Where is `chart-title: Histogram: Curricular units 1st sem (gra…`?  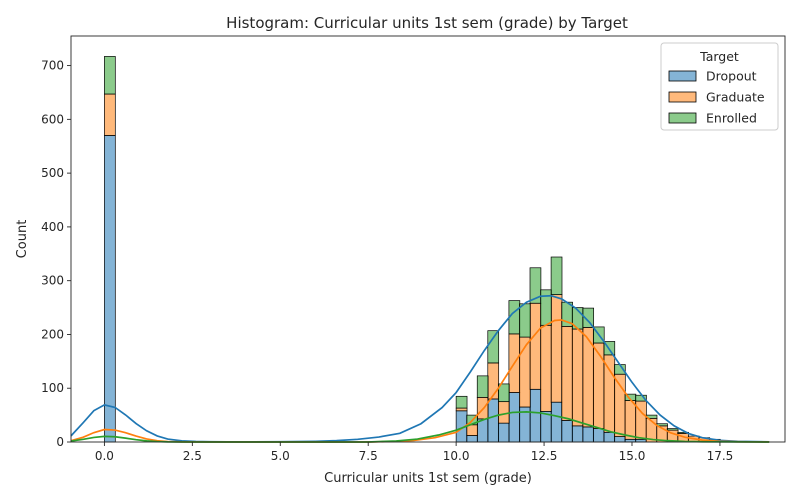 chart-title: Histogram: Curricular units 1st sem (gra… is located at coordinates (427, 23).